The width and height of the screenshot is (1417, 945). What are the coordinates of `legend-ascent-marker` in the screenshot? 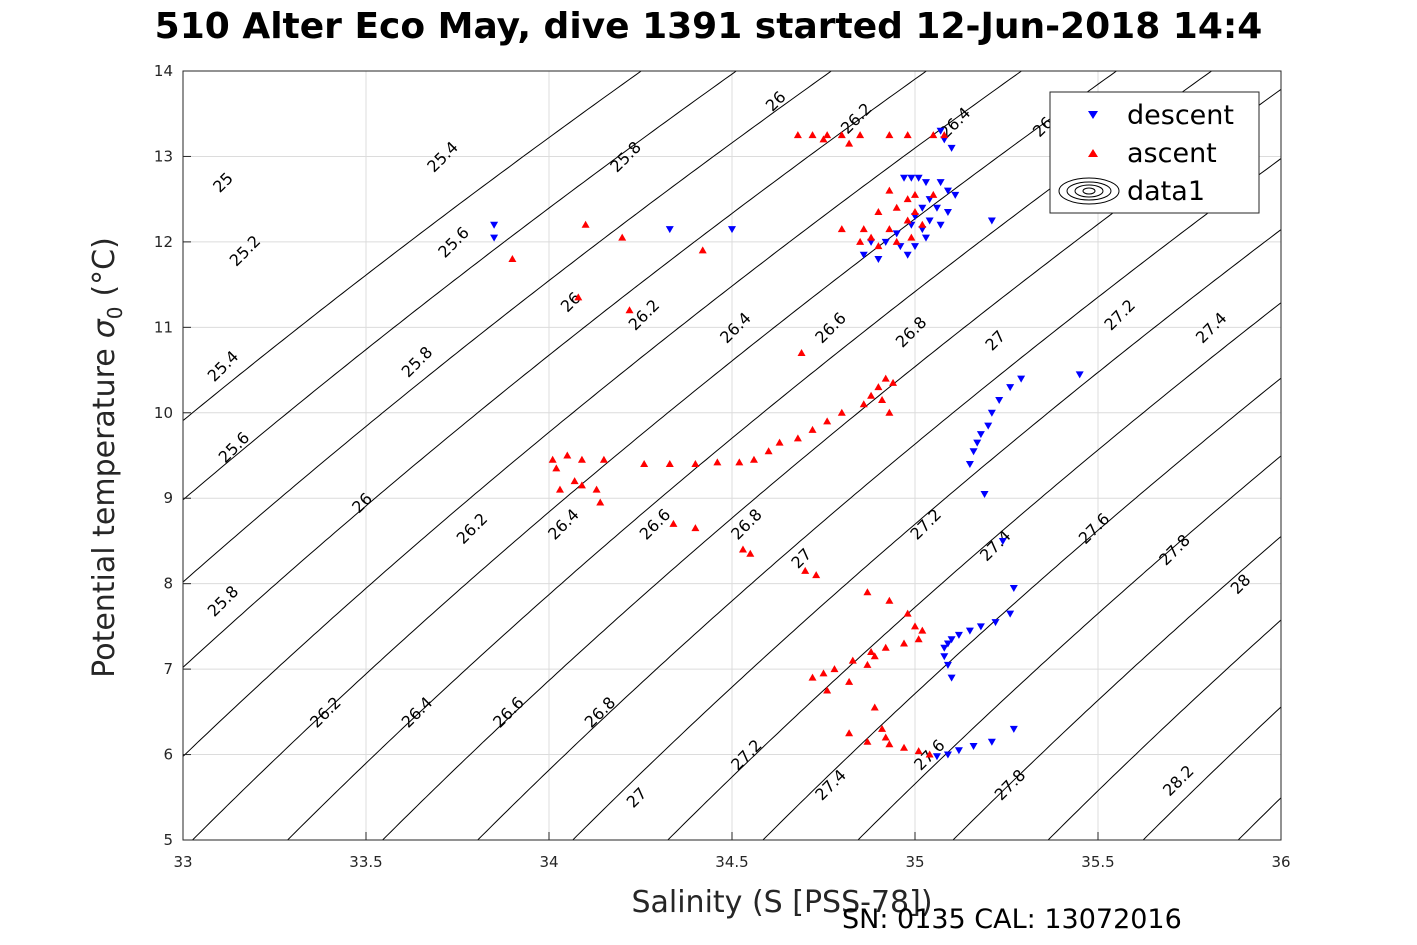 It's located at (1093, 153).